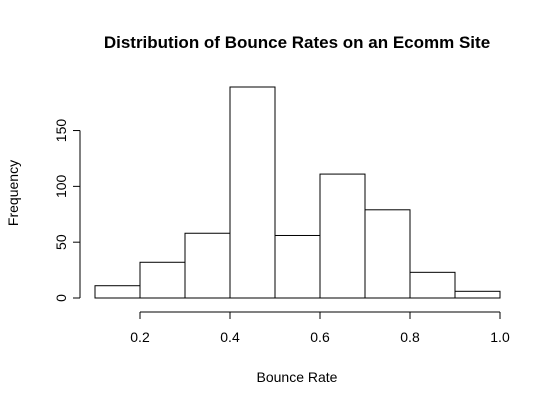  Describe the element at coordinates (410, 337) in the screenshot. I see `x-tick-label-4: 0.8` at that location.